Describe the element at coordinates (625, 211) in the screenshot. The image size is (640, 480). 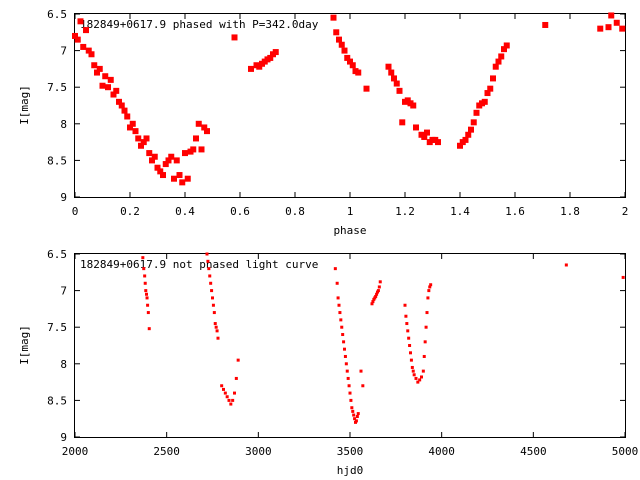
I see `x-tick-label: 2` at that location.